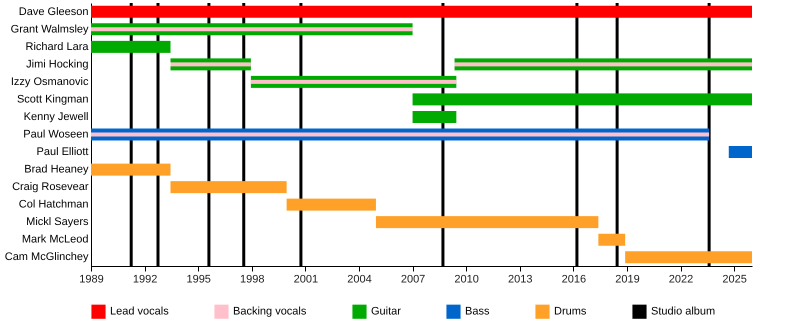 The width and height of the screenshot is (800, 327). What do you see at coordinates (681, 280) in the screenshot?
I see `x-tick-label: 2022` at bounding box center [681, 280].